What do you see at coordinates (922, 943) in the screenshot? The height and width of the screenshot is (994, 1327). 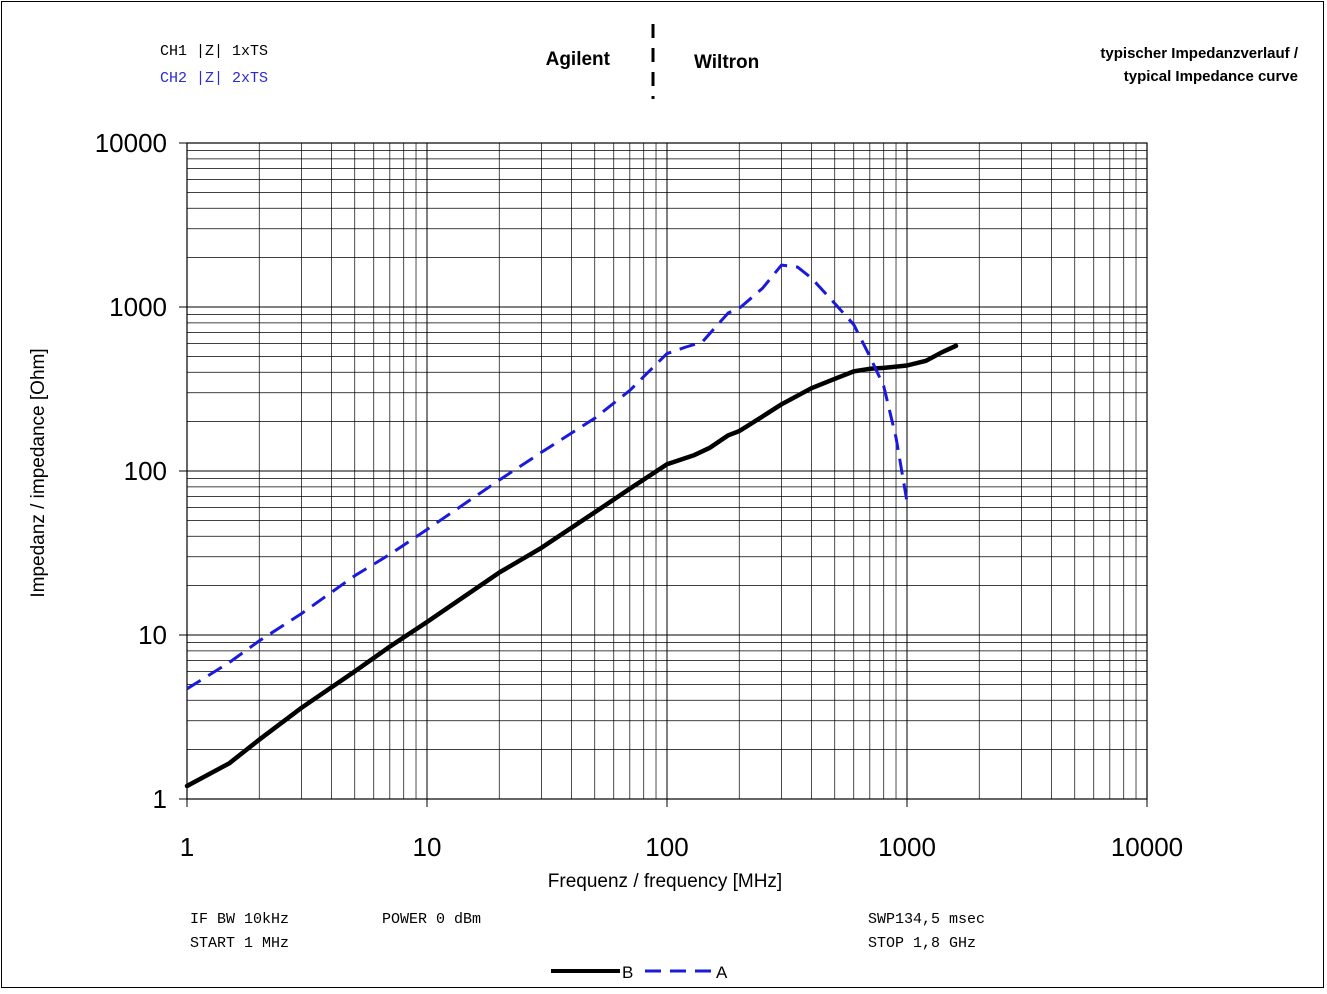 I see `stop-text: STOP 1,8 GHz` at bounding box center [922, 943].